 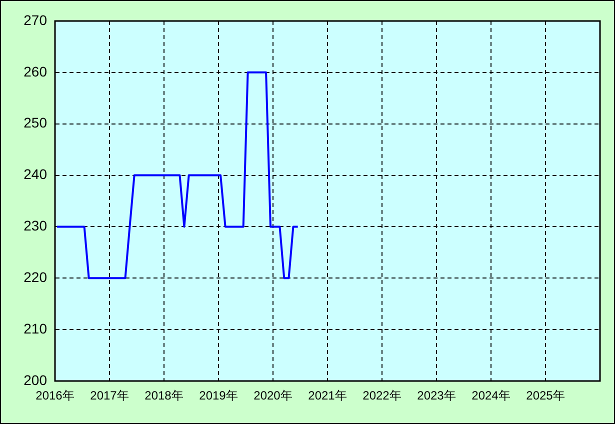 What do you see at coordinates (273, 395) in the screenshot?
I see `x-tick-label: 2020年` at bounding box center [273, 395].